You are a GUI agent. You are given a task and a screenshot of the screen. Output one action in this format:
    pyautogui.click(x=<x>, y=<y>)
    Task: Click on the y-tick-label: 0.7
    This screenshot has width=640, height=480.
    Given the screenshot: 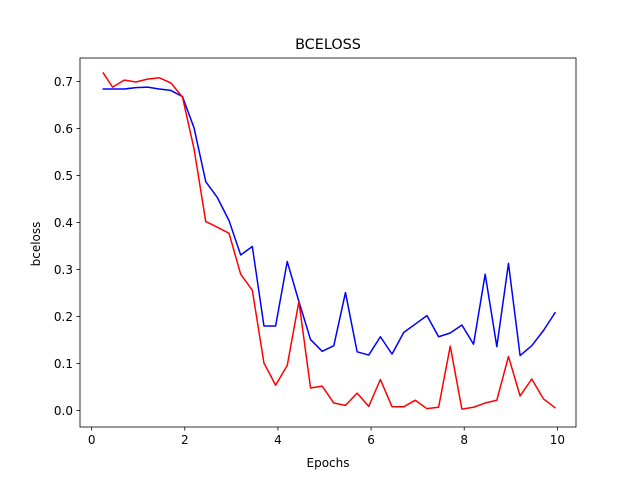 What is the action you would take?
    pyautogui.click(x=63, y=82)
    